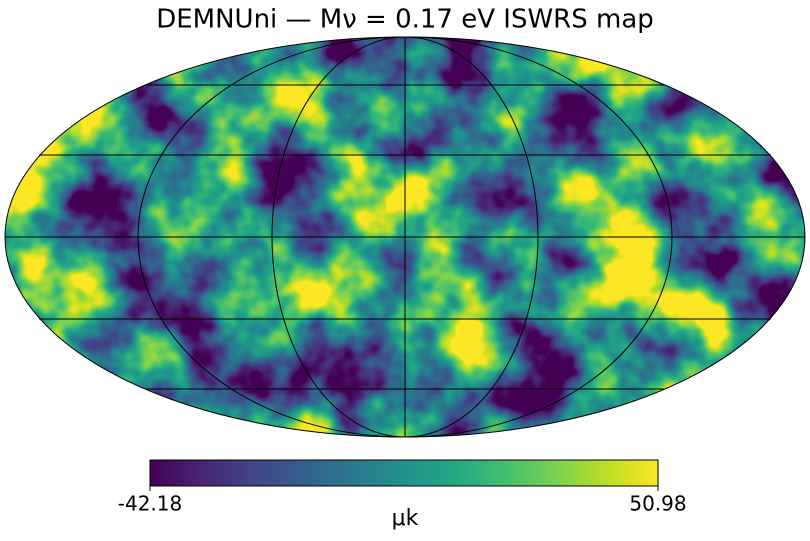  Describe the element at coordinates (404, 473) in the screenshot. I see `colorbar` at that location.